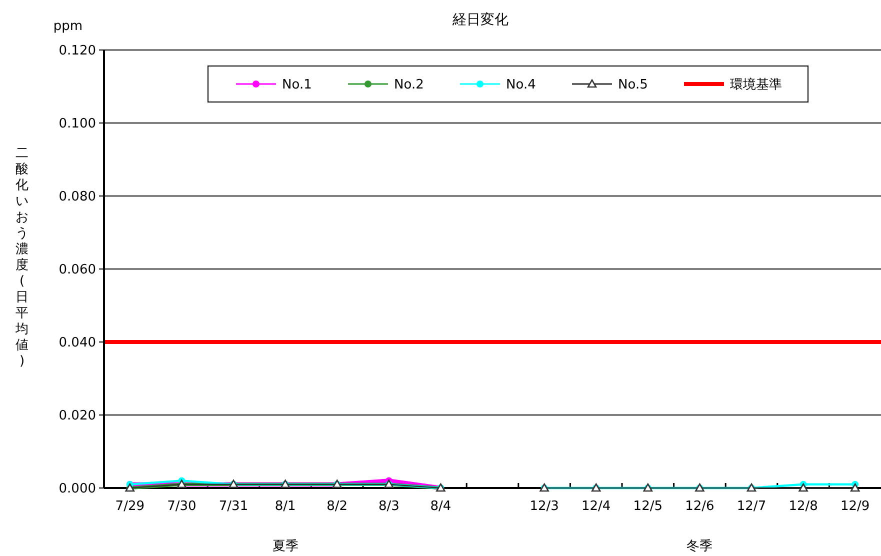 Image resolution: width=881 pixels, height=556 pixels. I want to click on text: 二酸化いおう濃度(日平均値), so click(22, 257).